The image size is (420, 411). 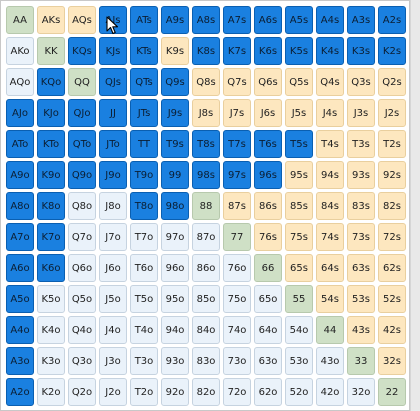 What do you see at coordinates (51, 20) in the screenshot?
I see `hand-cell-aks: AKs` at bounding box center [51, 20].